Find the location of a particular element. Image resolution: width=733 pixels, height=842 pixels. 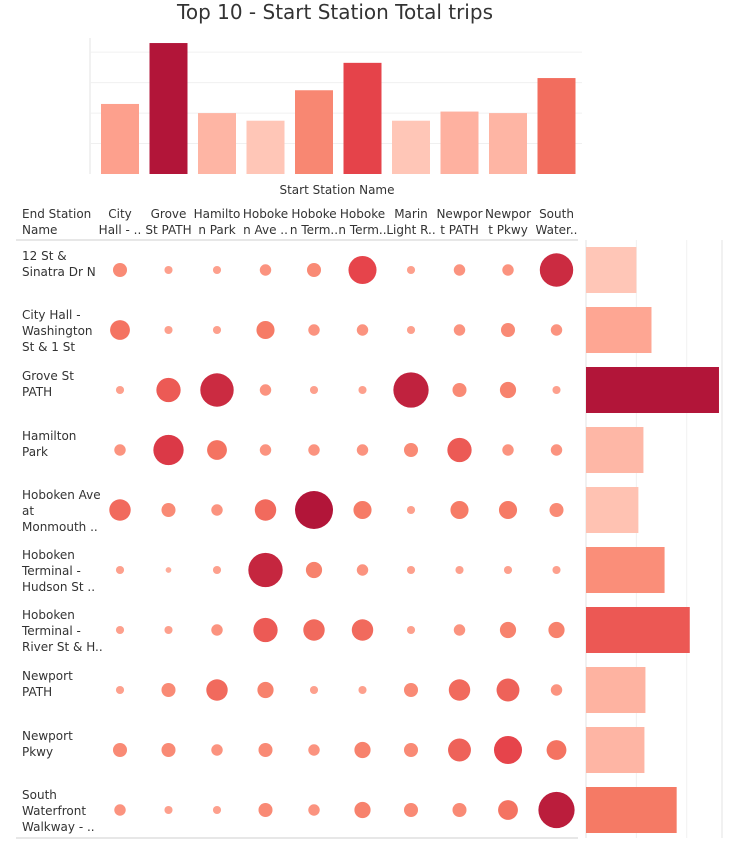

column-header-label: Hoboke is located at coordinates (265, 214).